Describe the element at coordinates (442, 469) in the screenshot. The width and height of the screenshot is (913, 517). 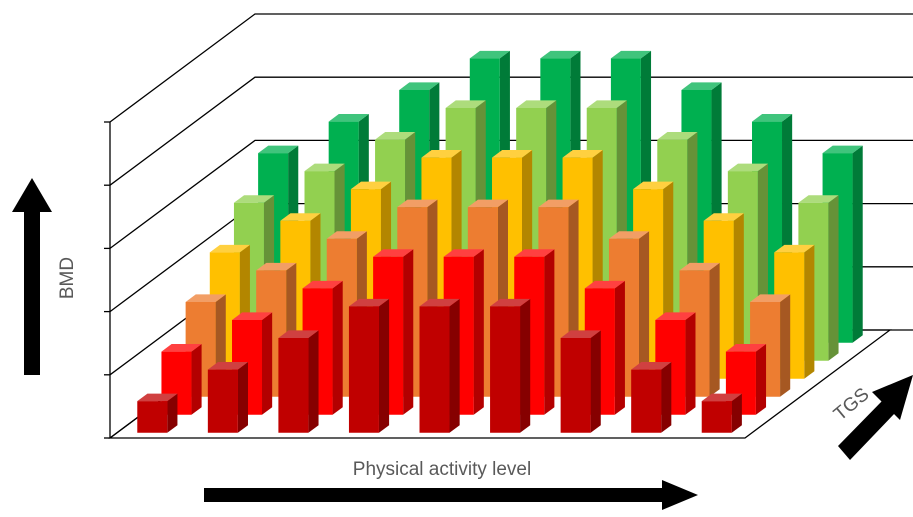
I see `x-axis-label: Physical activity level` at that location.